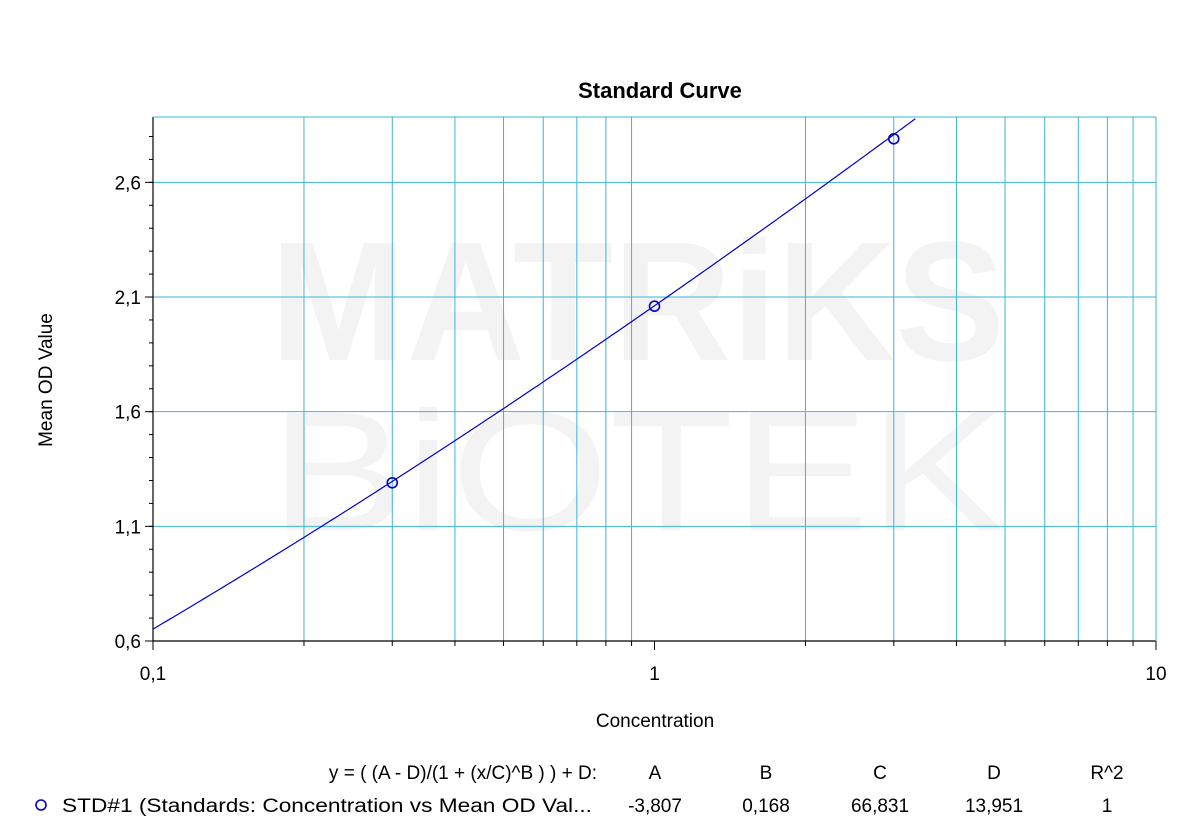 This screenshot has width=1200, height=832. I want to click on y-tick-label: 1,6, so click(128, 413).